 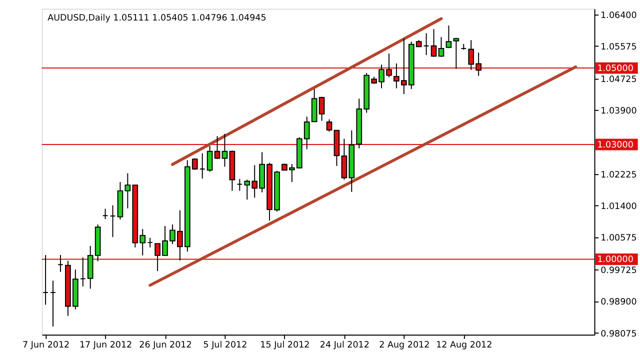 What do you see at coordinates (618, 111) in the screenshot?
I see `y-tick-label: 1.03900` at bounding box center [618, 111].